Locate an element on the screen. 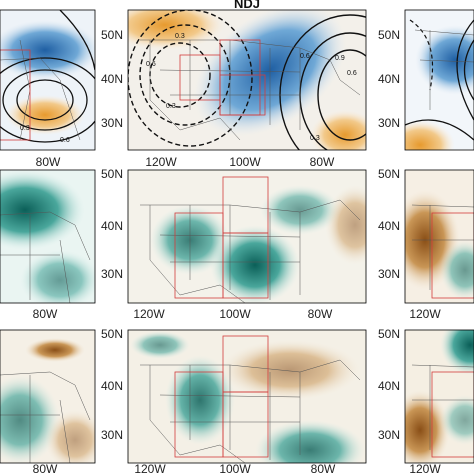  map-middle-left is located at coordinates (47, 236).